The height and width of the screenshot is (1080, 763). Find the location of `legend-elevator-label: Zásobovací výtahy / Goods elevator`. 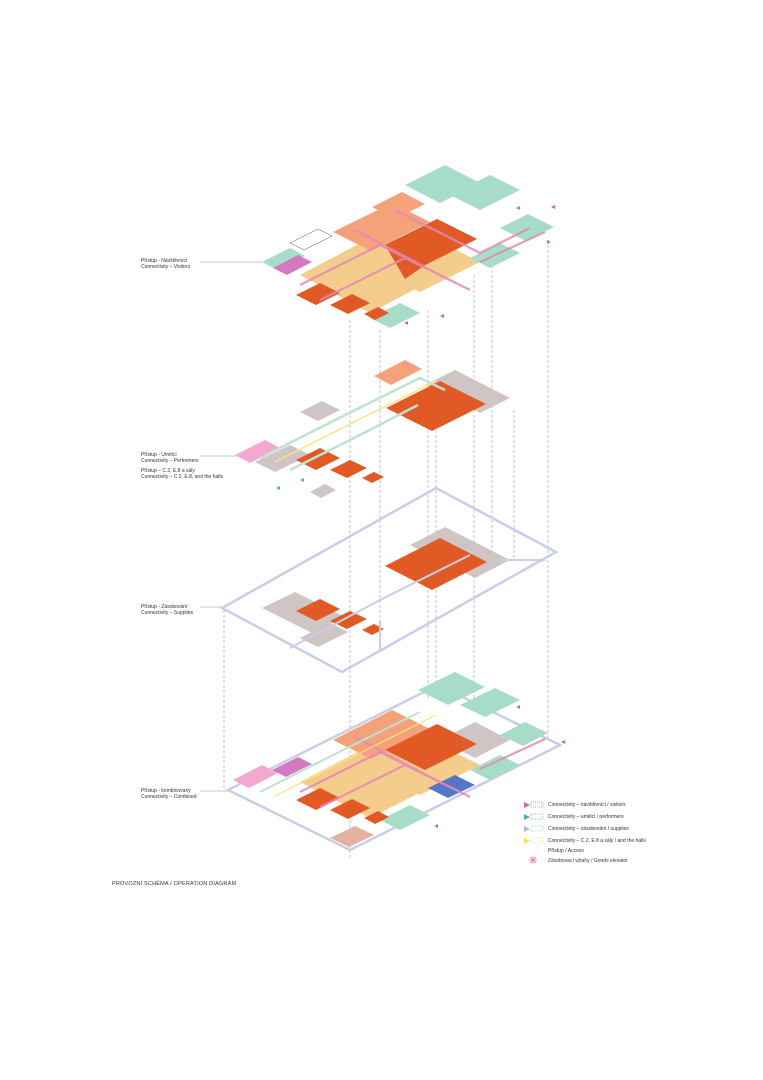

legend-elevator-label: Zásobovací výtahy / Goods elevator is located at coordinates (588, 861).